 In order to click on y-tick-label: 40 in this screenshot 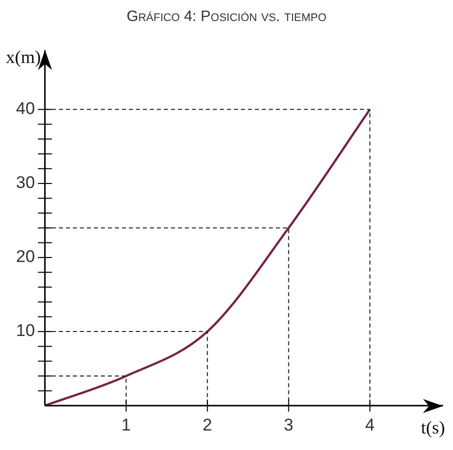, I will do `click(25, 108)`.